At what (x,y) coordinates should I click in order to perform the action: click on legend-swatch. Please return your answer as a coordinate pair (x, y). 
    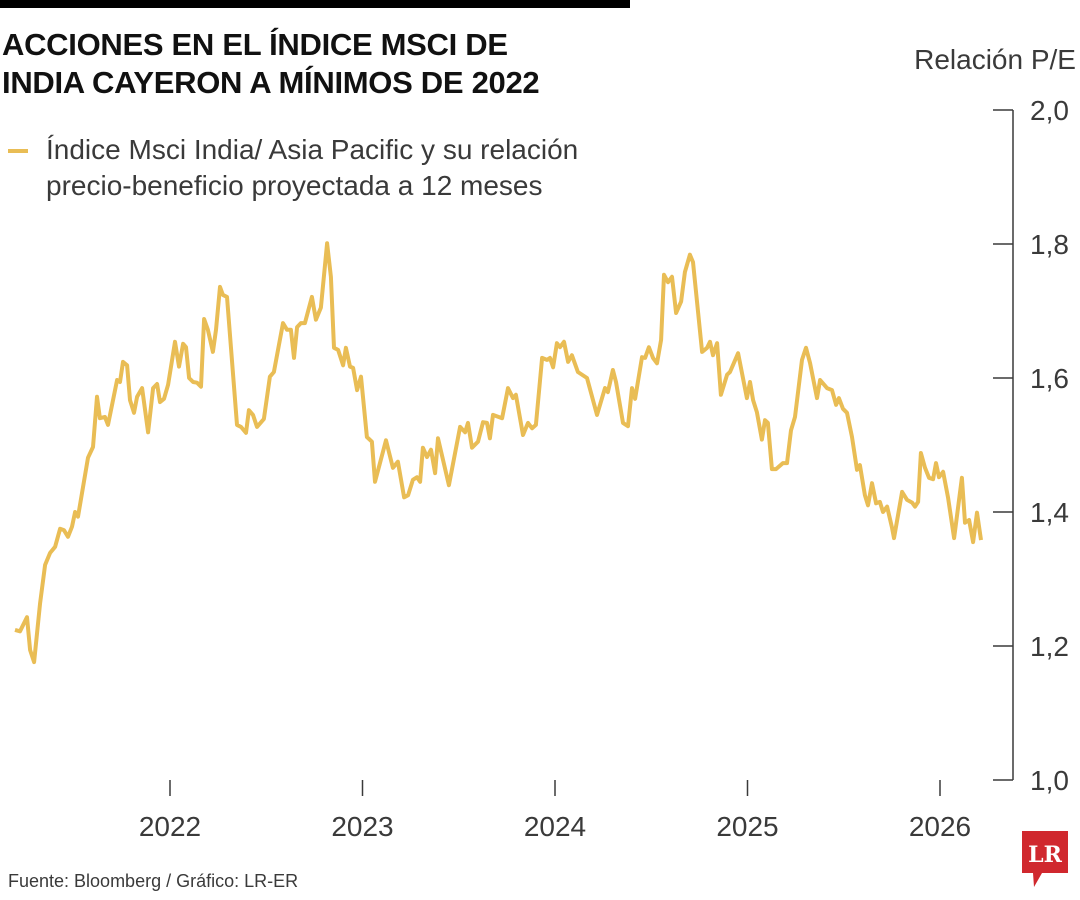
    Looking at the image, I should click on (18, 151).